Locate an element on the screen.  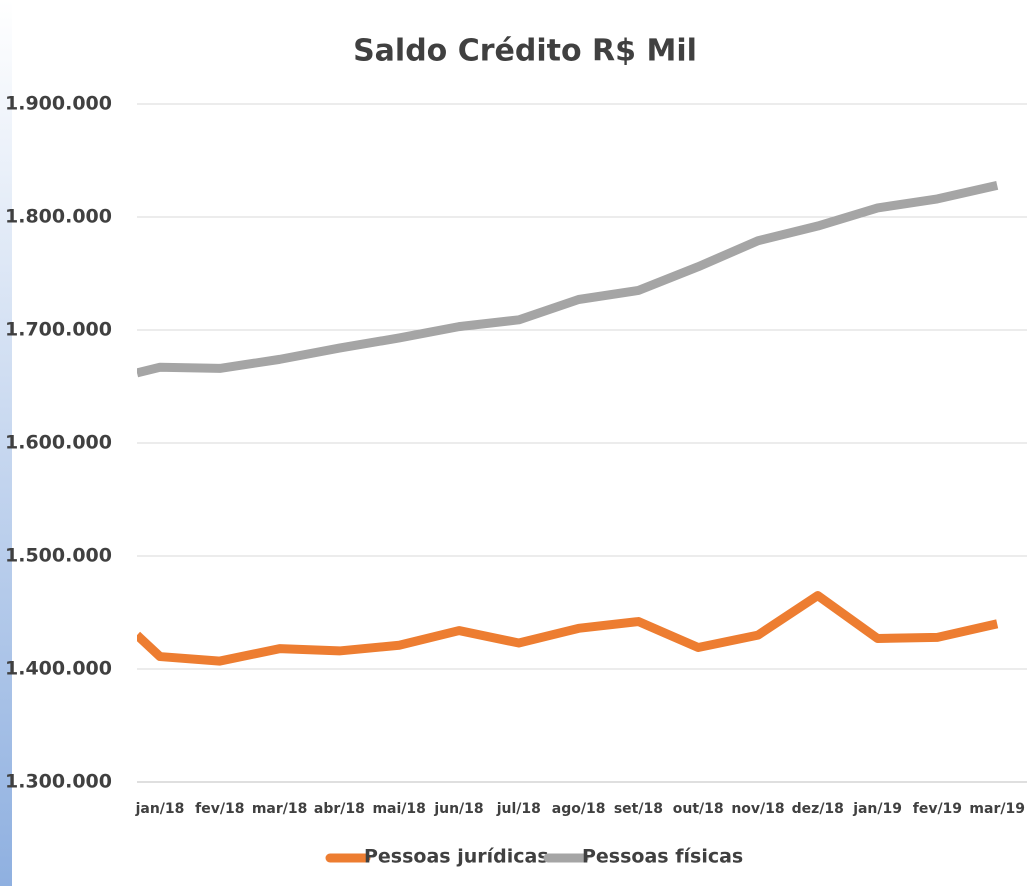
y-tick-label: 1.400.000 is located at coordinates (58, 669).